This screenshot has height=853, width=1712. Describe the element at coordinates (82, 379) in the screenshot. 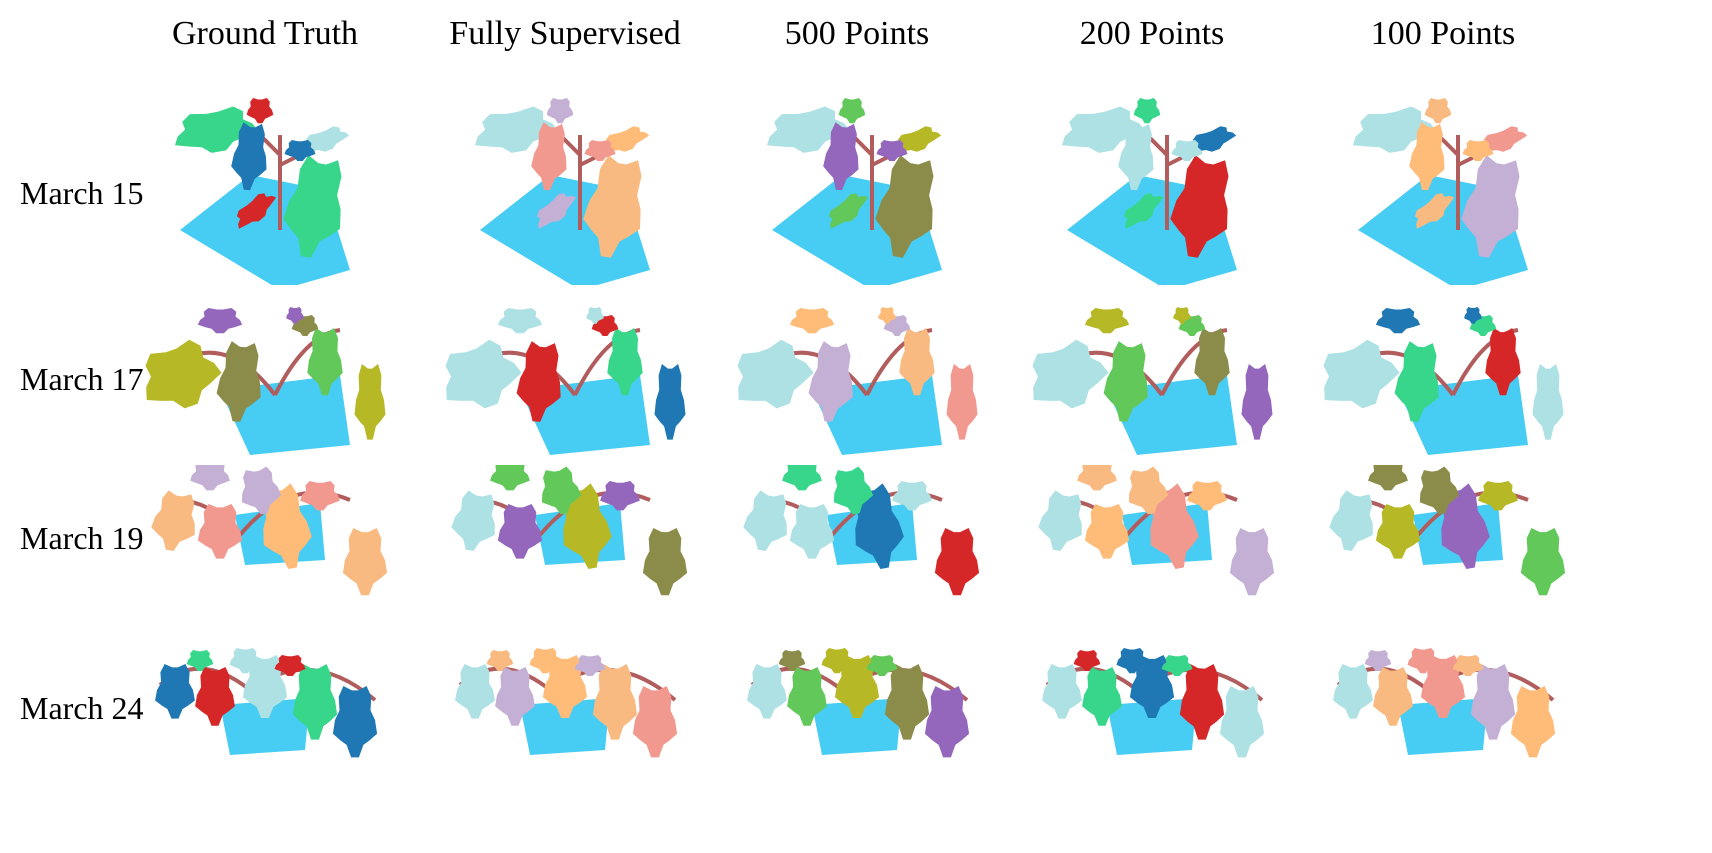

I see `row-label: March 17` at that location.